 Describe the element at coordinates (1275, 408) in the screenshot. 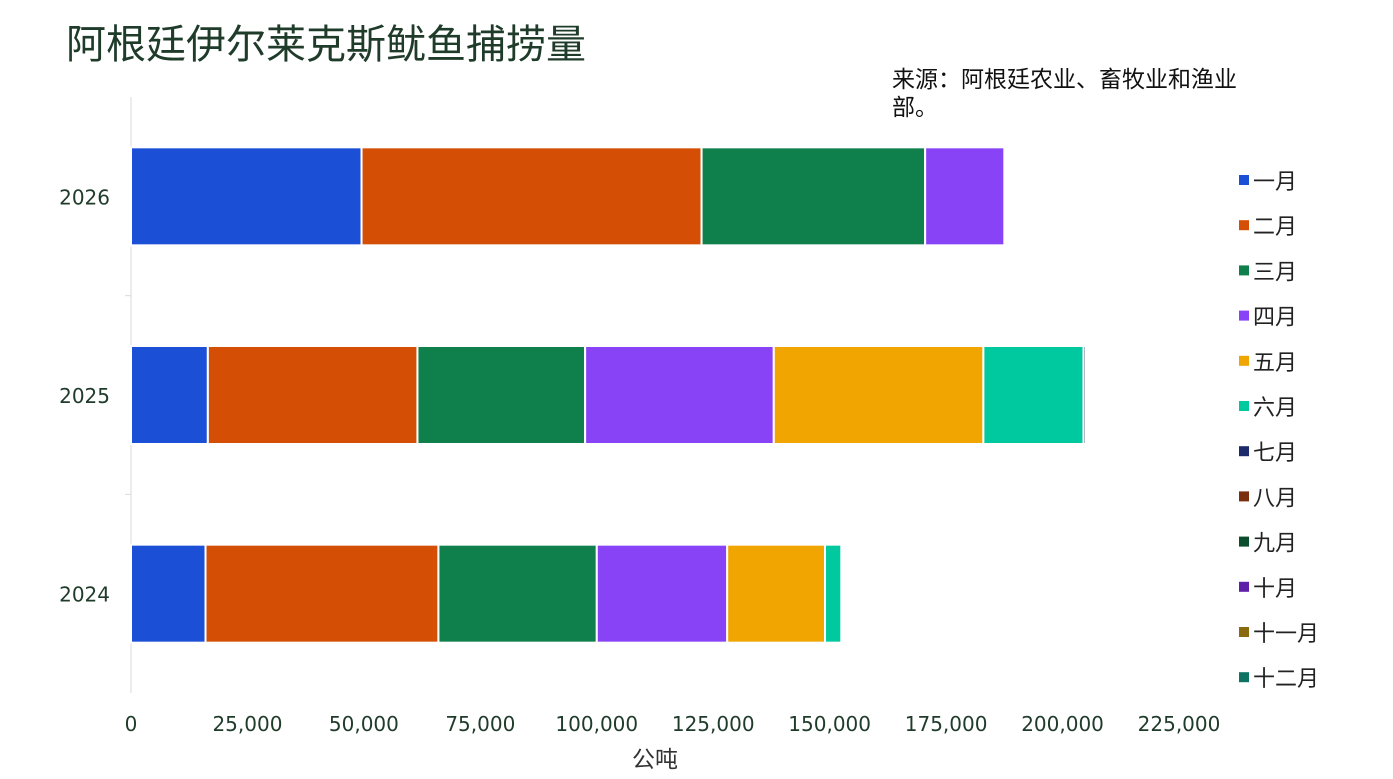

I see `legend-label: 六月` at that location.